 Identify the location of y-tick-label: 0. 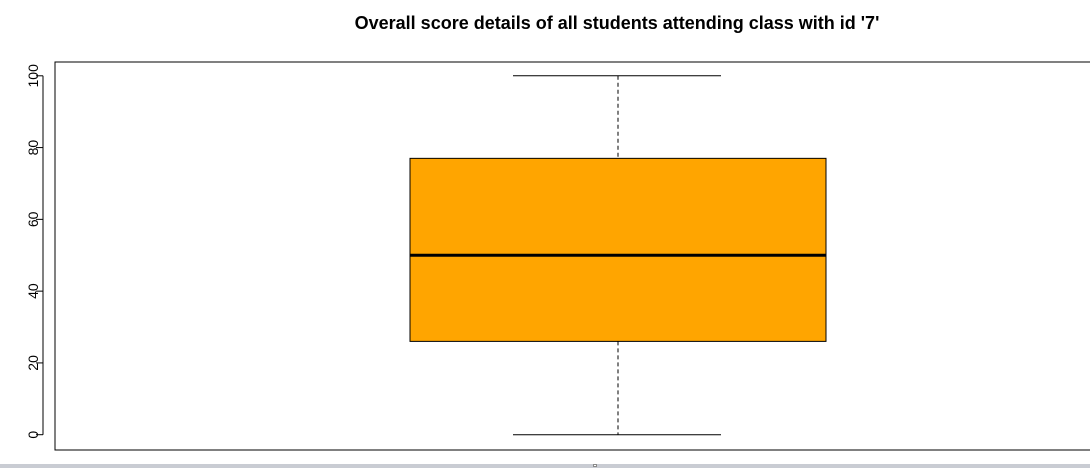
(33, 435).